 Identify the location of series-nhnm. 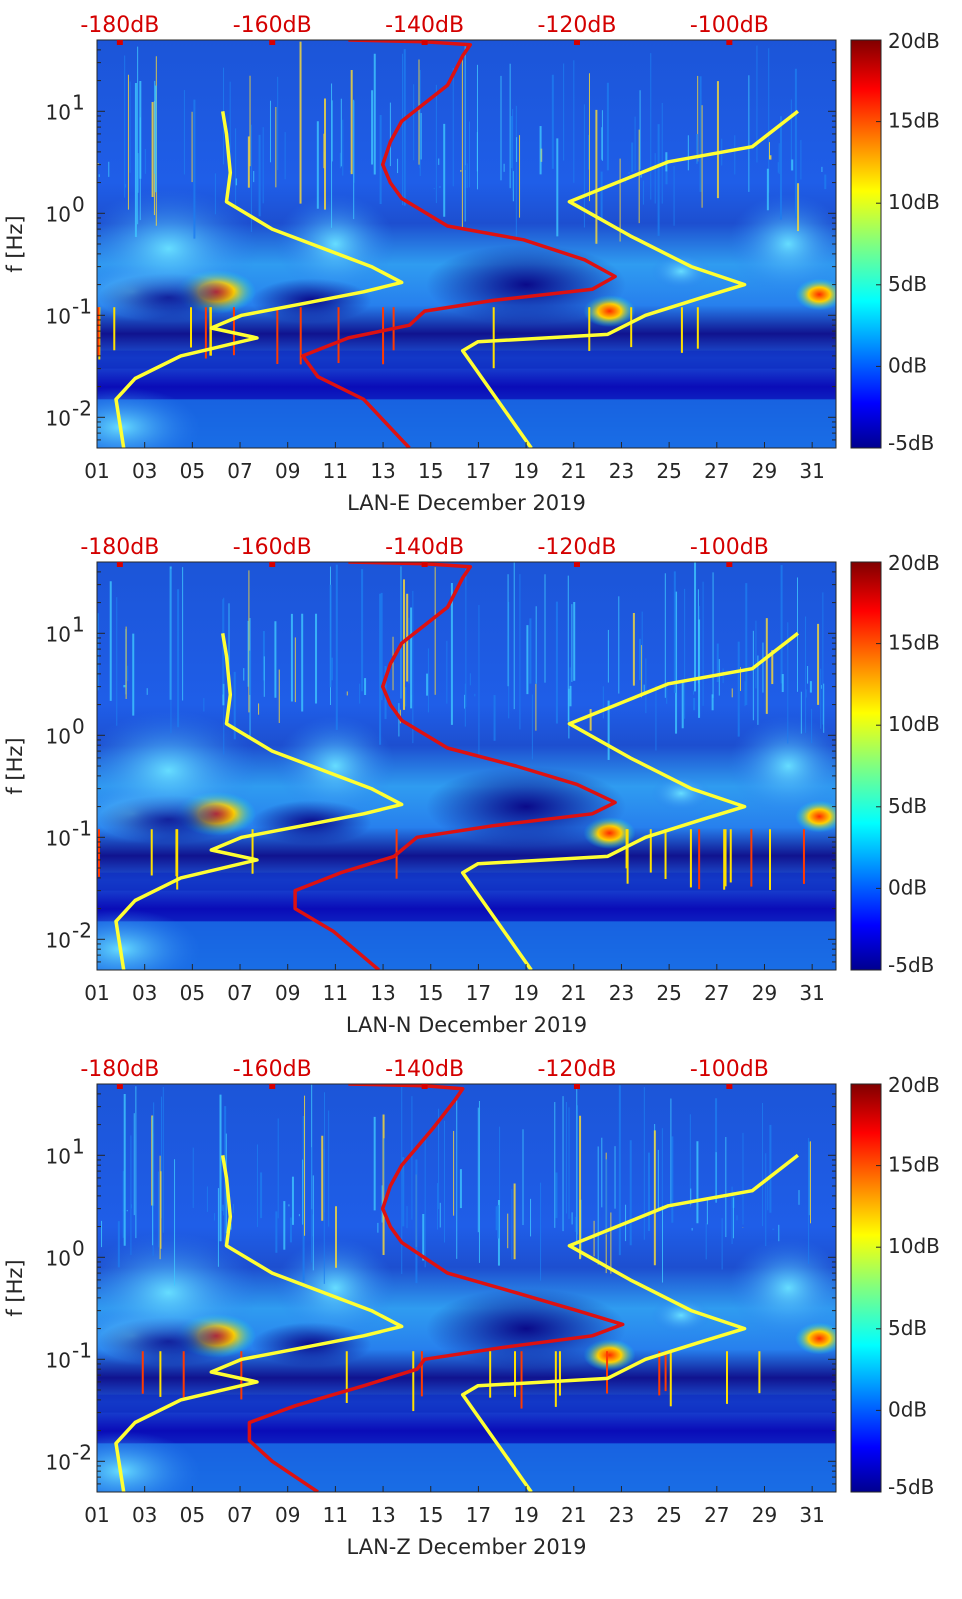
(629, 278).